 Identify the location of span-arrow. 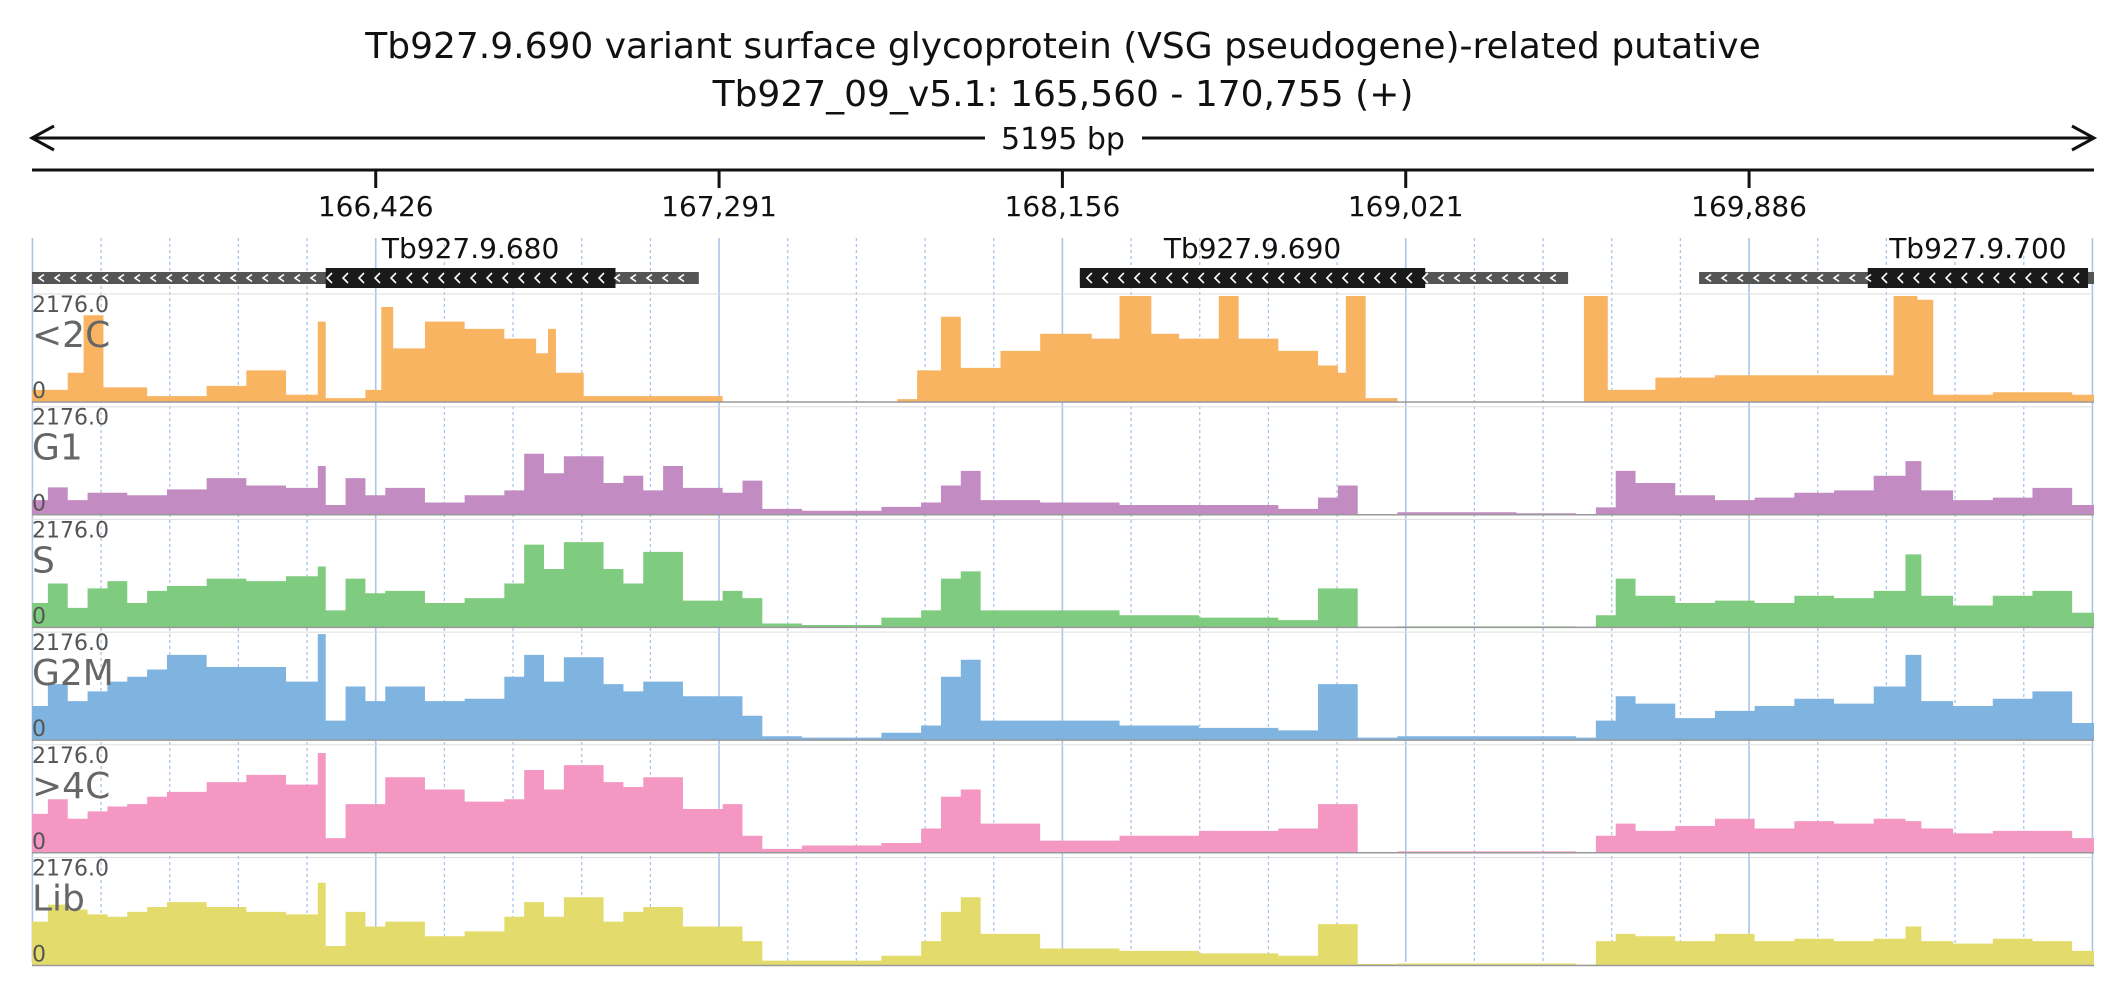
(1063, 138).